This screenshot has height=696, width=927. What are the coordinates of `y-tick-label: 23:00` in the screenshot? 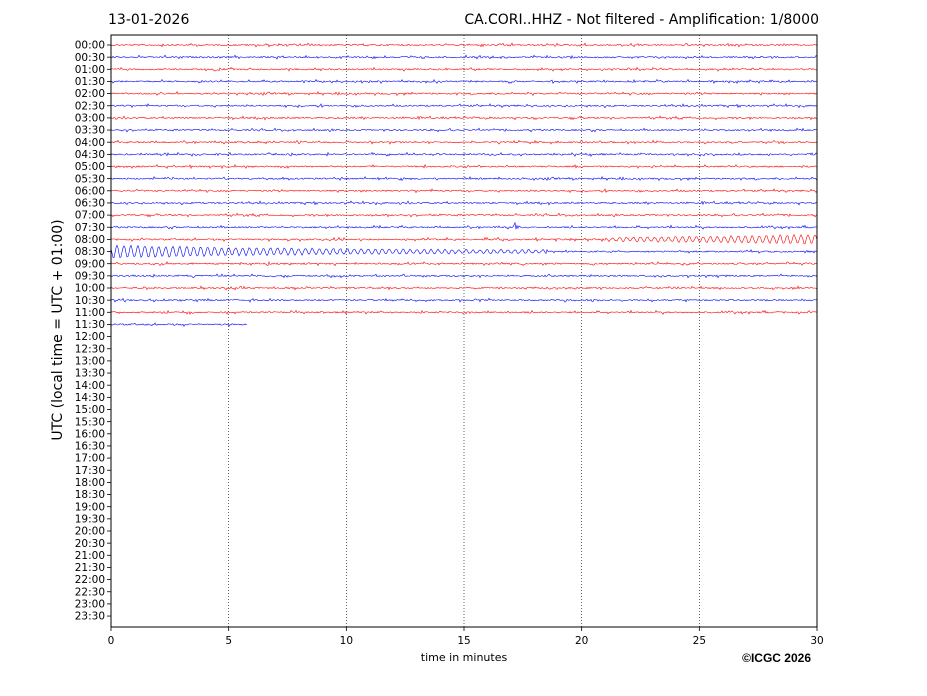 It's located at (90, 605).